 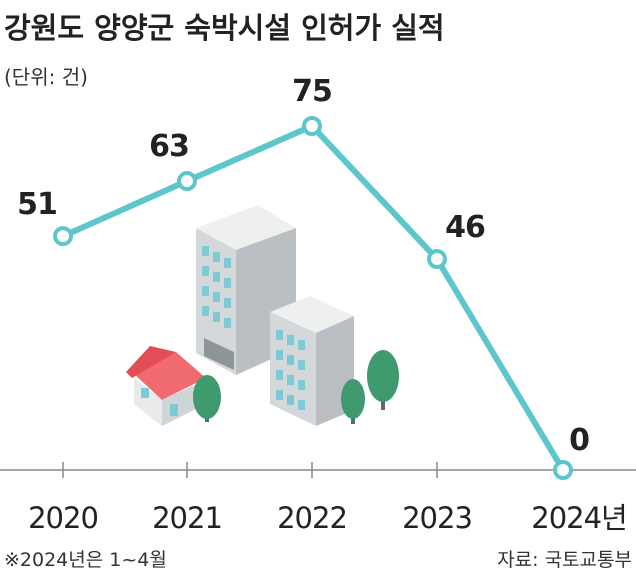 I want to click on value-label: 0, so click(x=579, y=440).